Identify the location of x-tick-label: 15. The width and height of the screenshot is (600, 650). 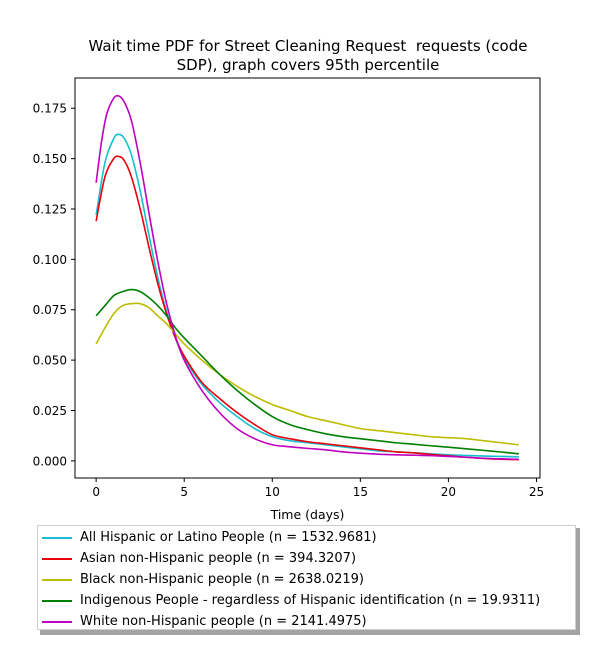
(360, 492).